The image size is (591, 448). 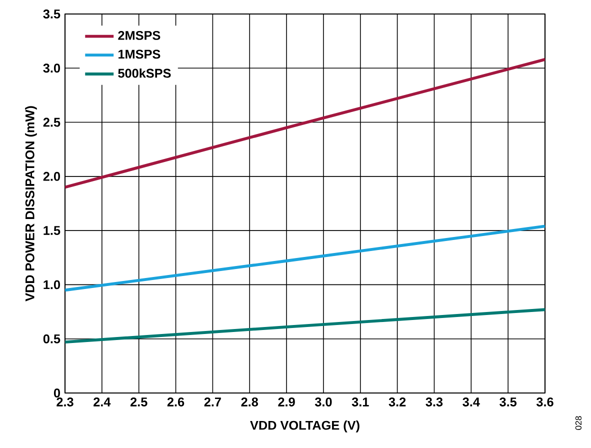 What do you see at coordinates (31, 204) in the screenshot?
I see `y-axis-title: VDD POWER DISSIPATION (mW)` at bounding box center [31, 204].